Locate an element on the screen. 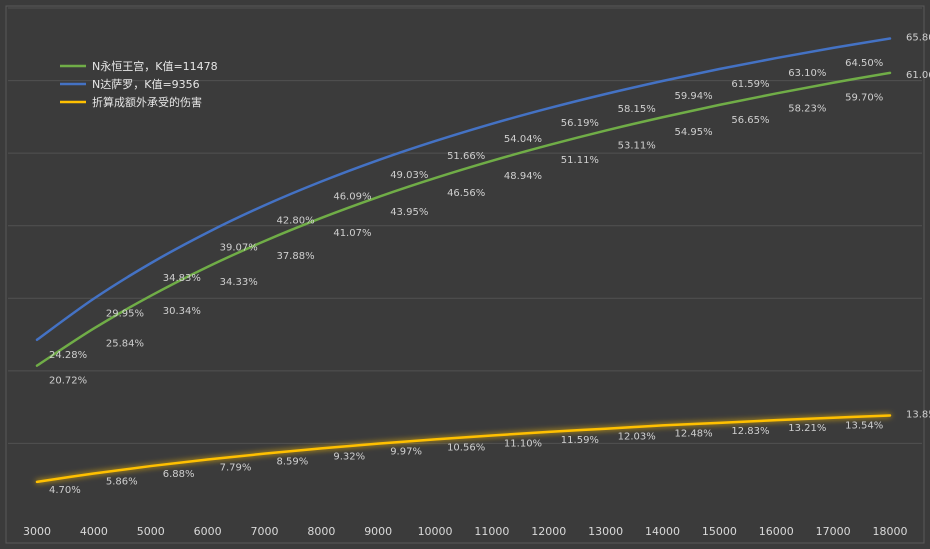 Image resolution: width=930 pixels, height=549 pixels. data-label: 11.10% is located at coordinates (523, 443).